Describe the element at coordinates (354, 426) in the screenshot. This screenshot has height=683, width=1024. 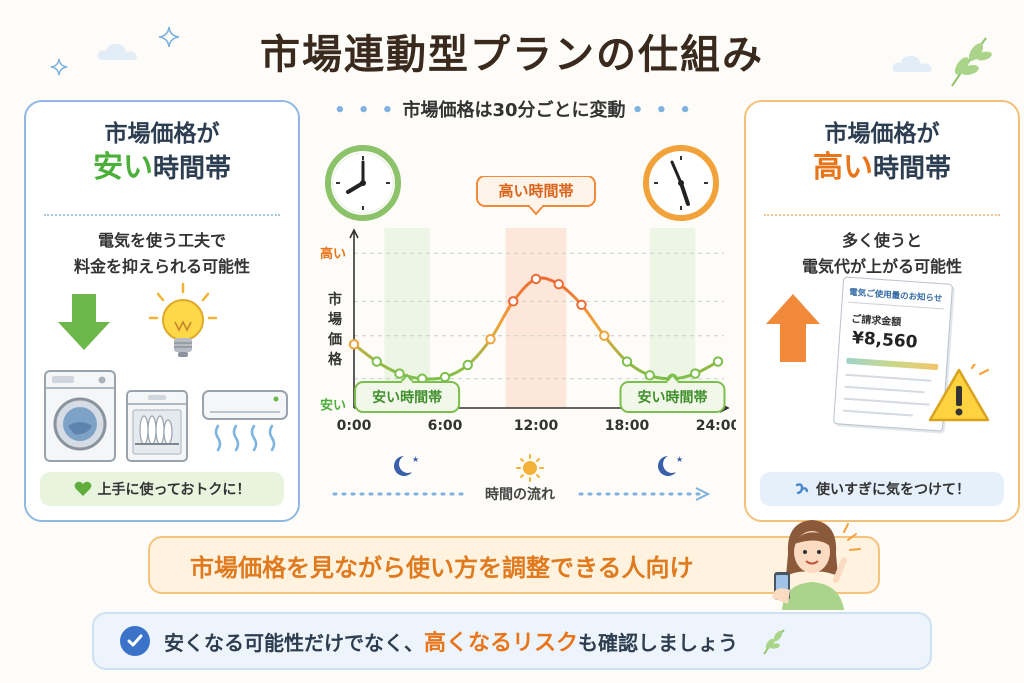
I see `x-tick-label: 0:00` at that location.